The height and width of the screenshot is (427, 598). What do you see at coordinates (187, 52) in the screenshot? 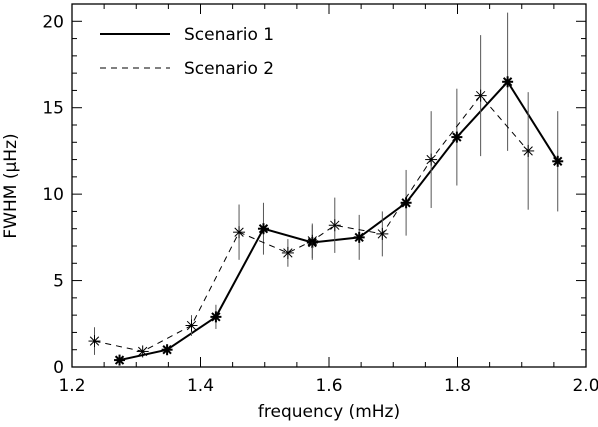
I see `legend: Scenario 1 Scenario 2` at bounding box center [187, 52].